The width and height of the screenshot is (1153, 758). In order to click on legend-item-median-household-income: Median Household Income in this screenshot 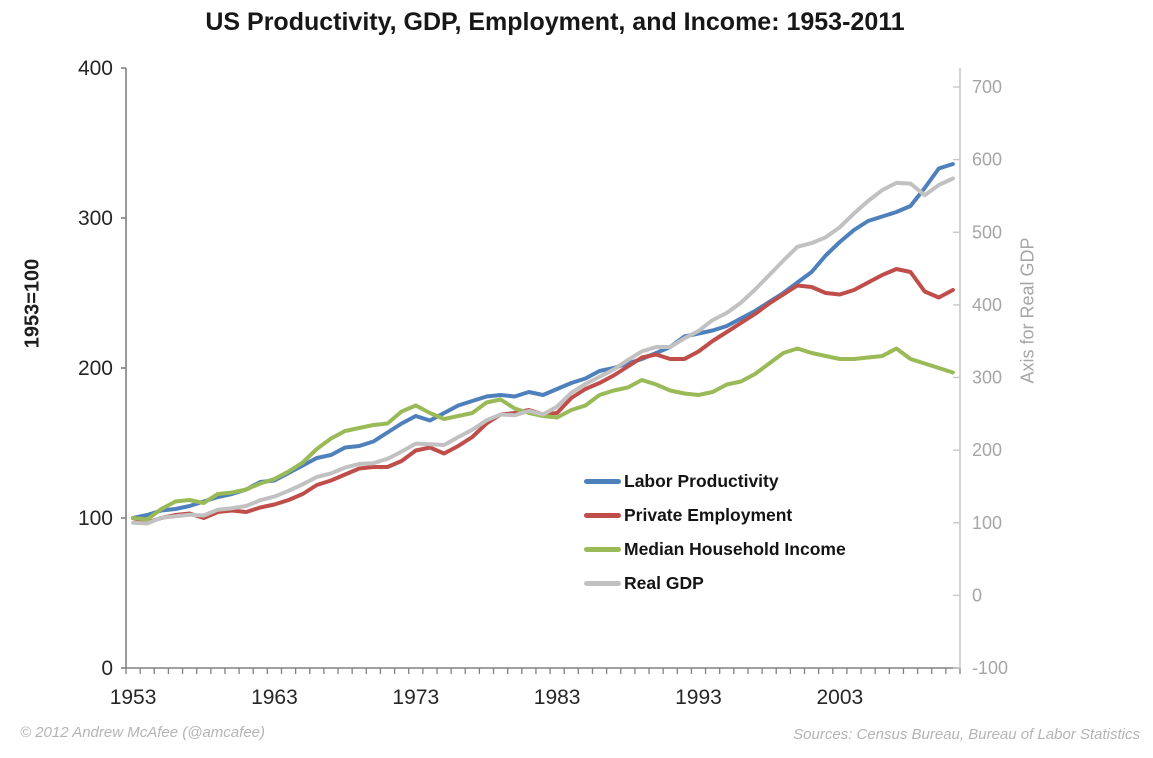, I will do `click(715, 549)`.